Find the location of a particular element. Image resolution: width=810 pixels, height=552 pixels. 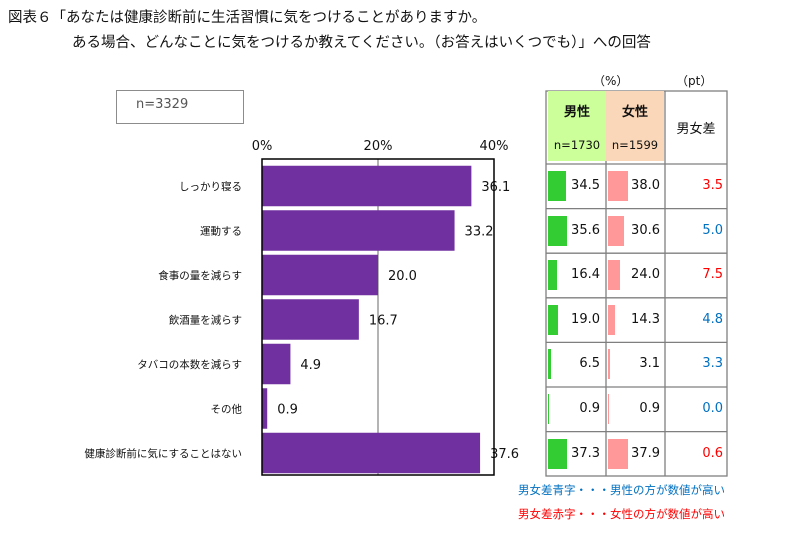

female-value-cell: 30.6 is located at coordinates (635, 230).